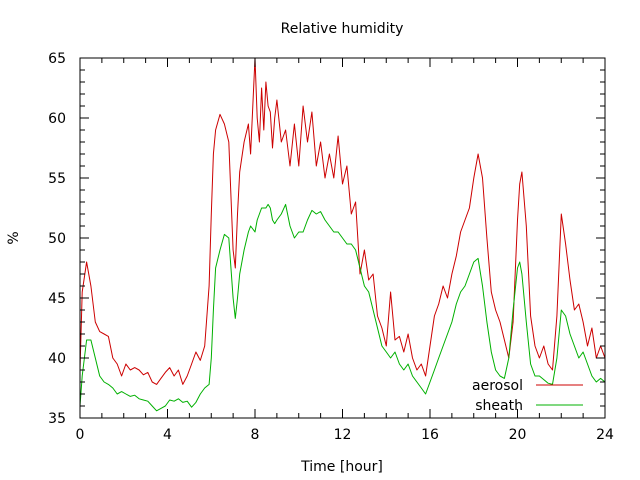 Image resolution: width=640 pixels, height=480 pixels. What do you see at coordinates (57, 359) in the screenshot?
I see `y-tick-label: 40` at bounding box center [57, 359].